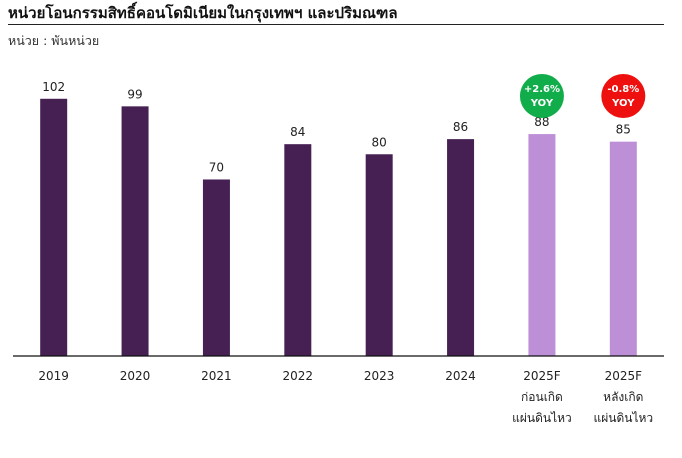 Image resolution: width=682 pixels, height=458 pixels. Describe the element at coordinates (541, 122) in the screenshot. I see `data-label: 88` at that location.